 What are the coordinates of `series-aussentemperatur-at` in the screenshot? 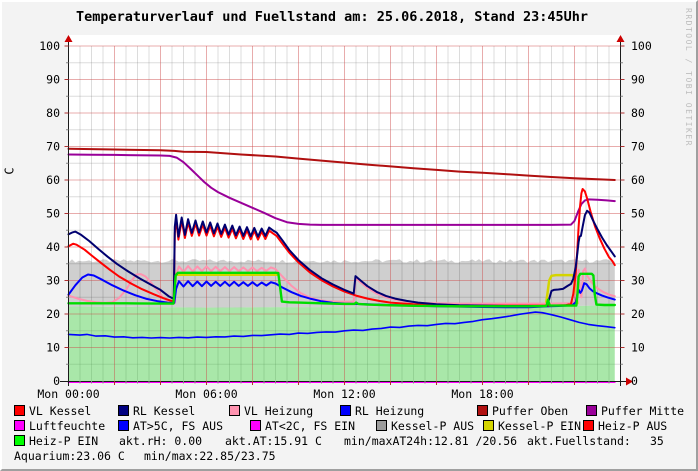 It's located at (341, 325).